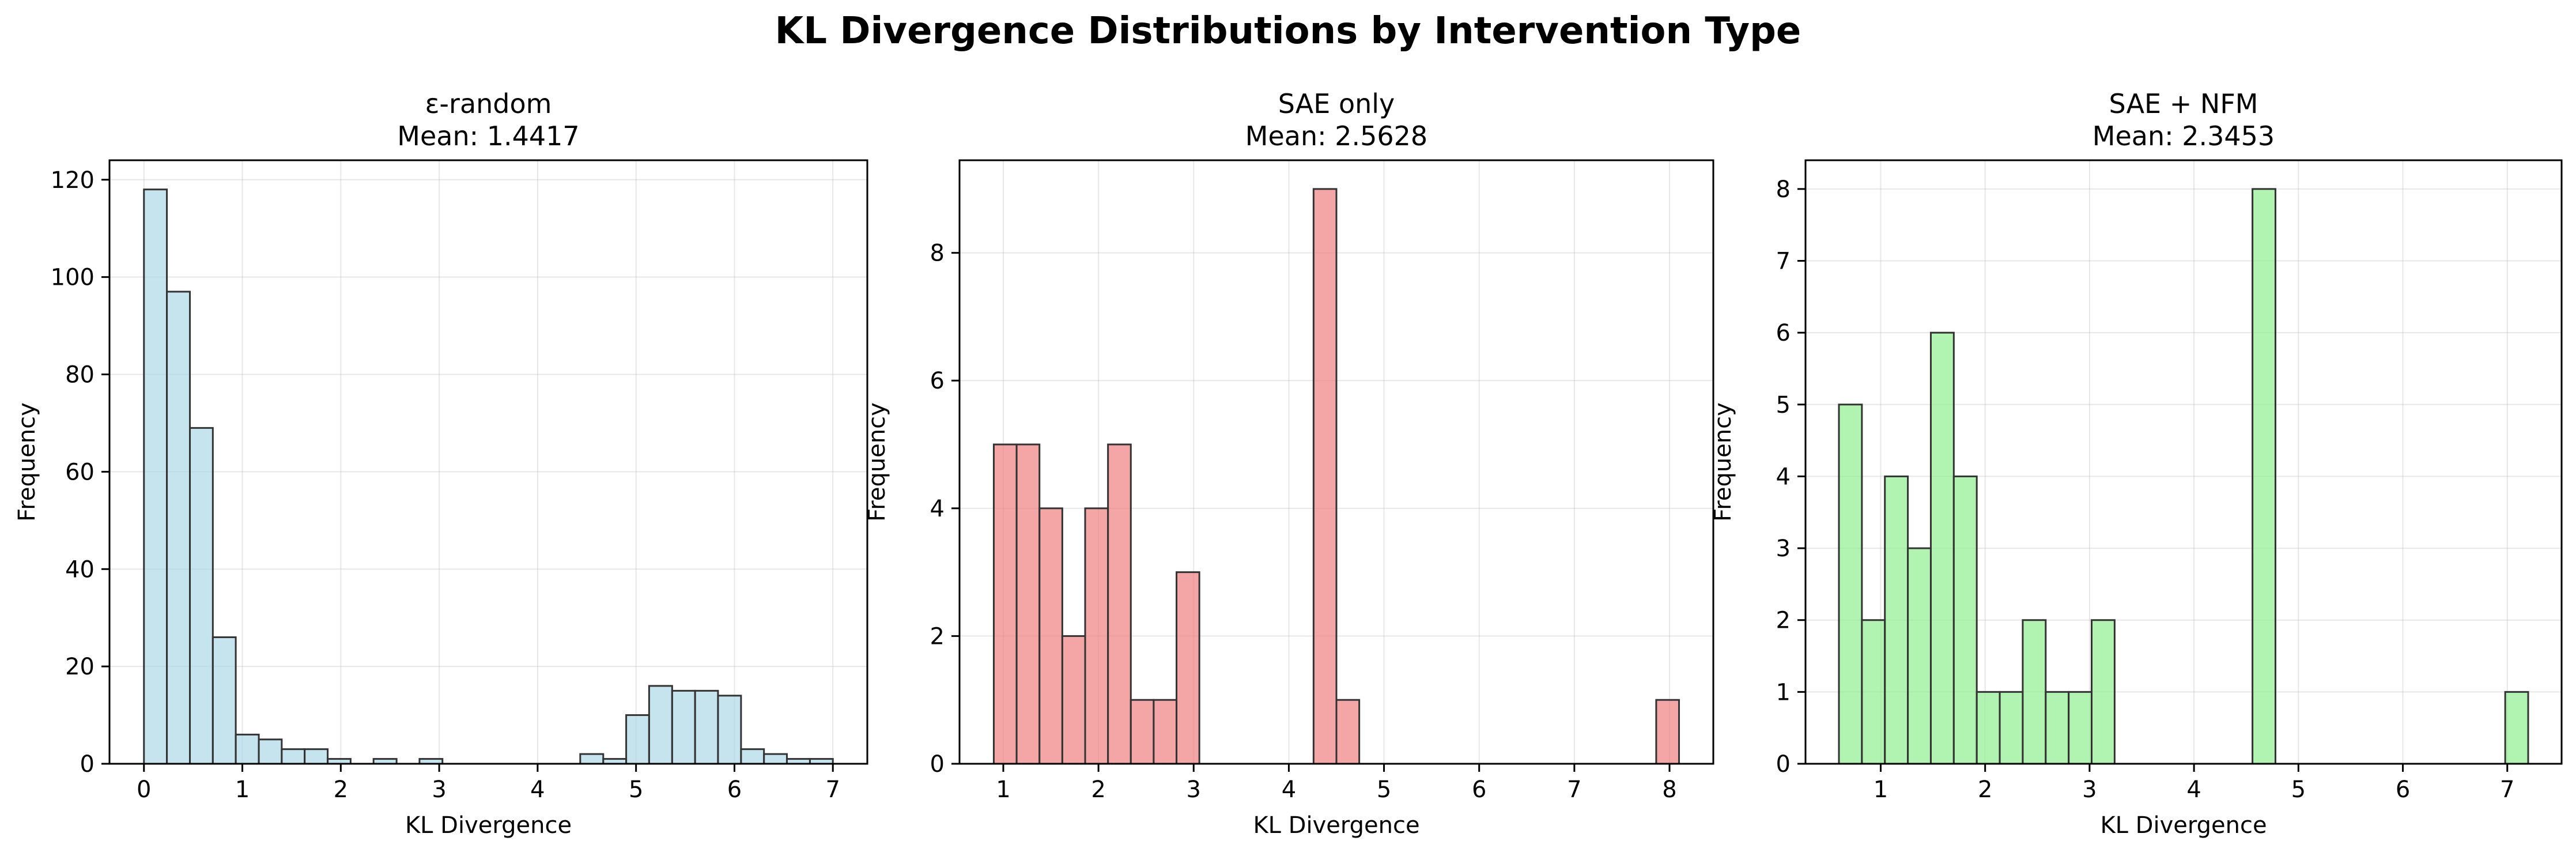  Describe the element at coordinates (73, 278) in the screenshot. I see `y-tick-label: 100` at that location.